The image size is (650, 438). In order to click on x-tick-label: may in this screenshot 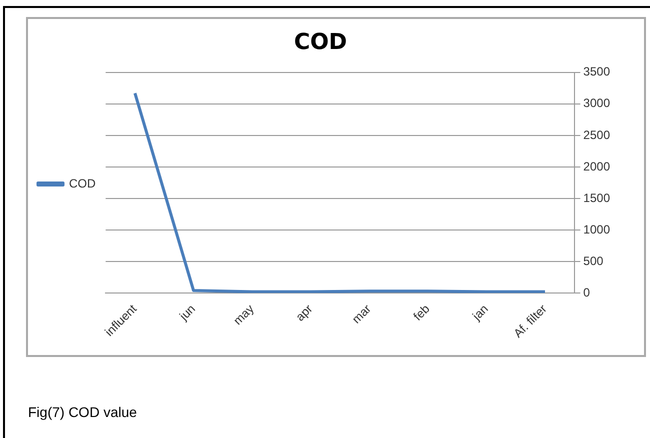, I will do `click(243, 315)`.